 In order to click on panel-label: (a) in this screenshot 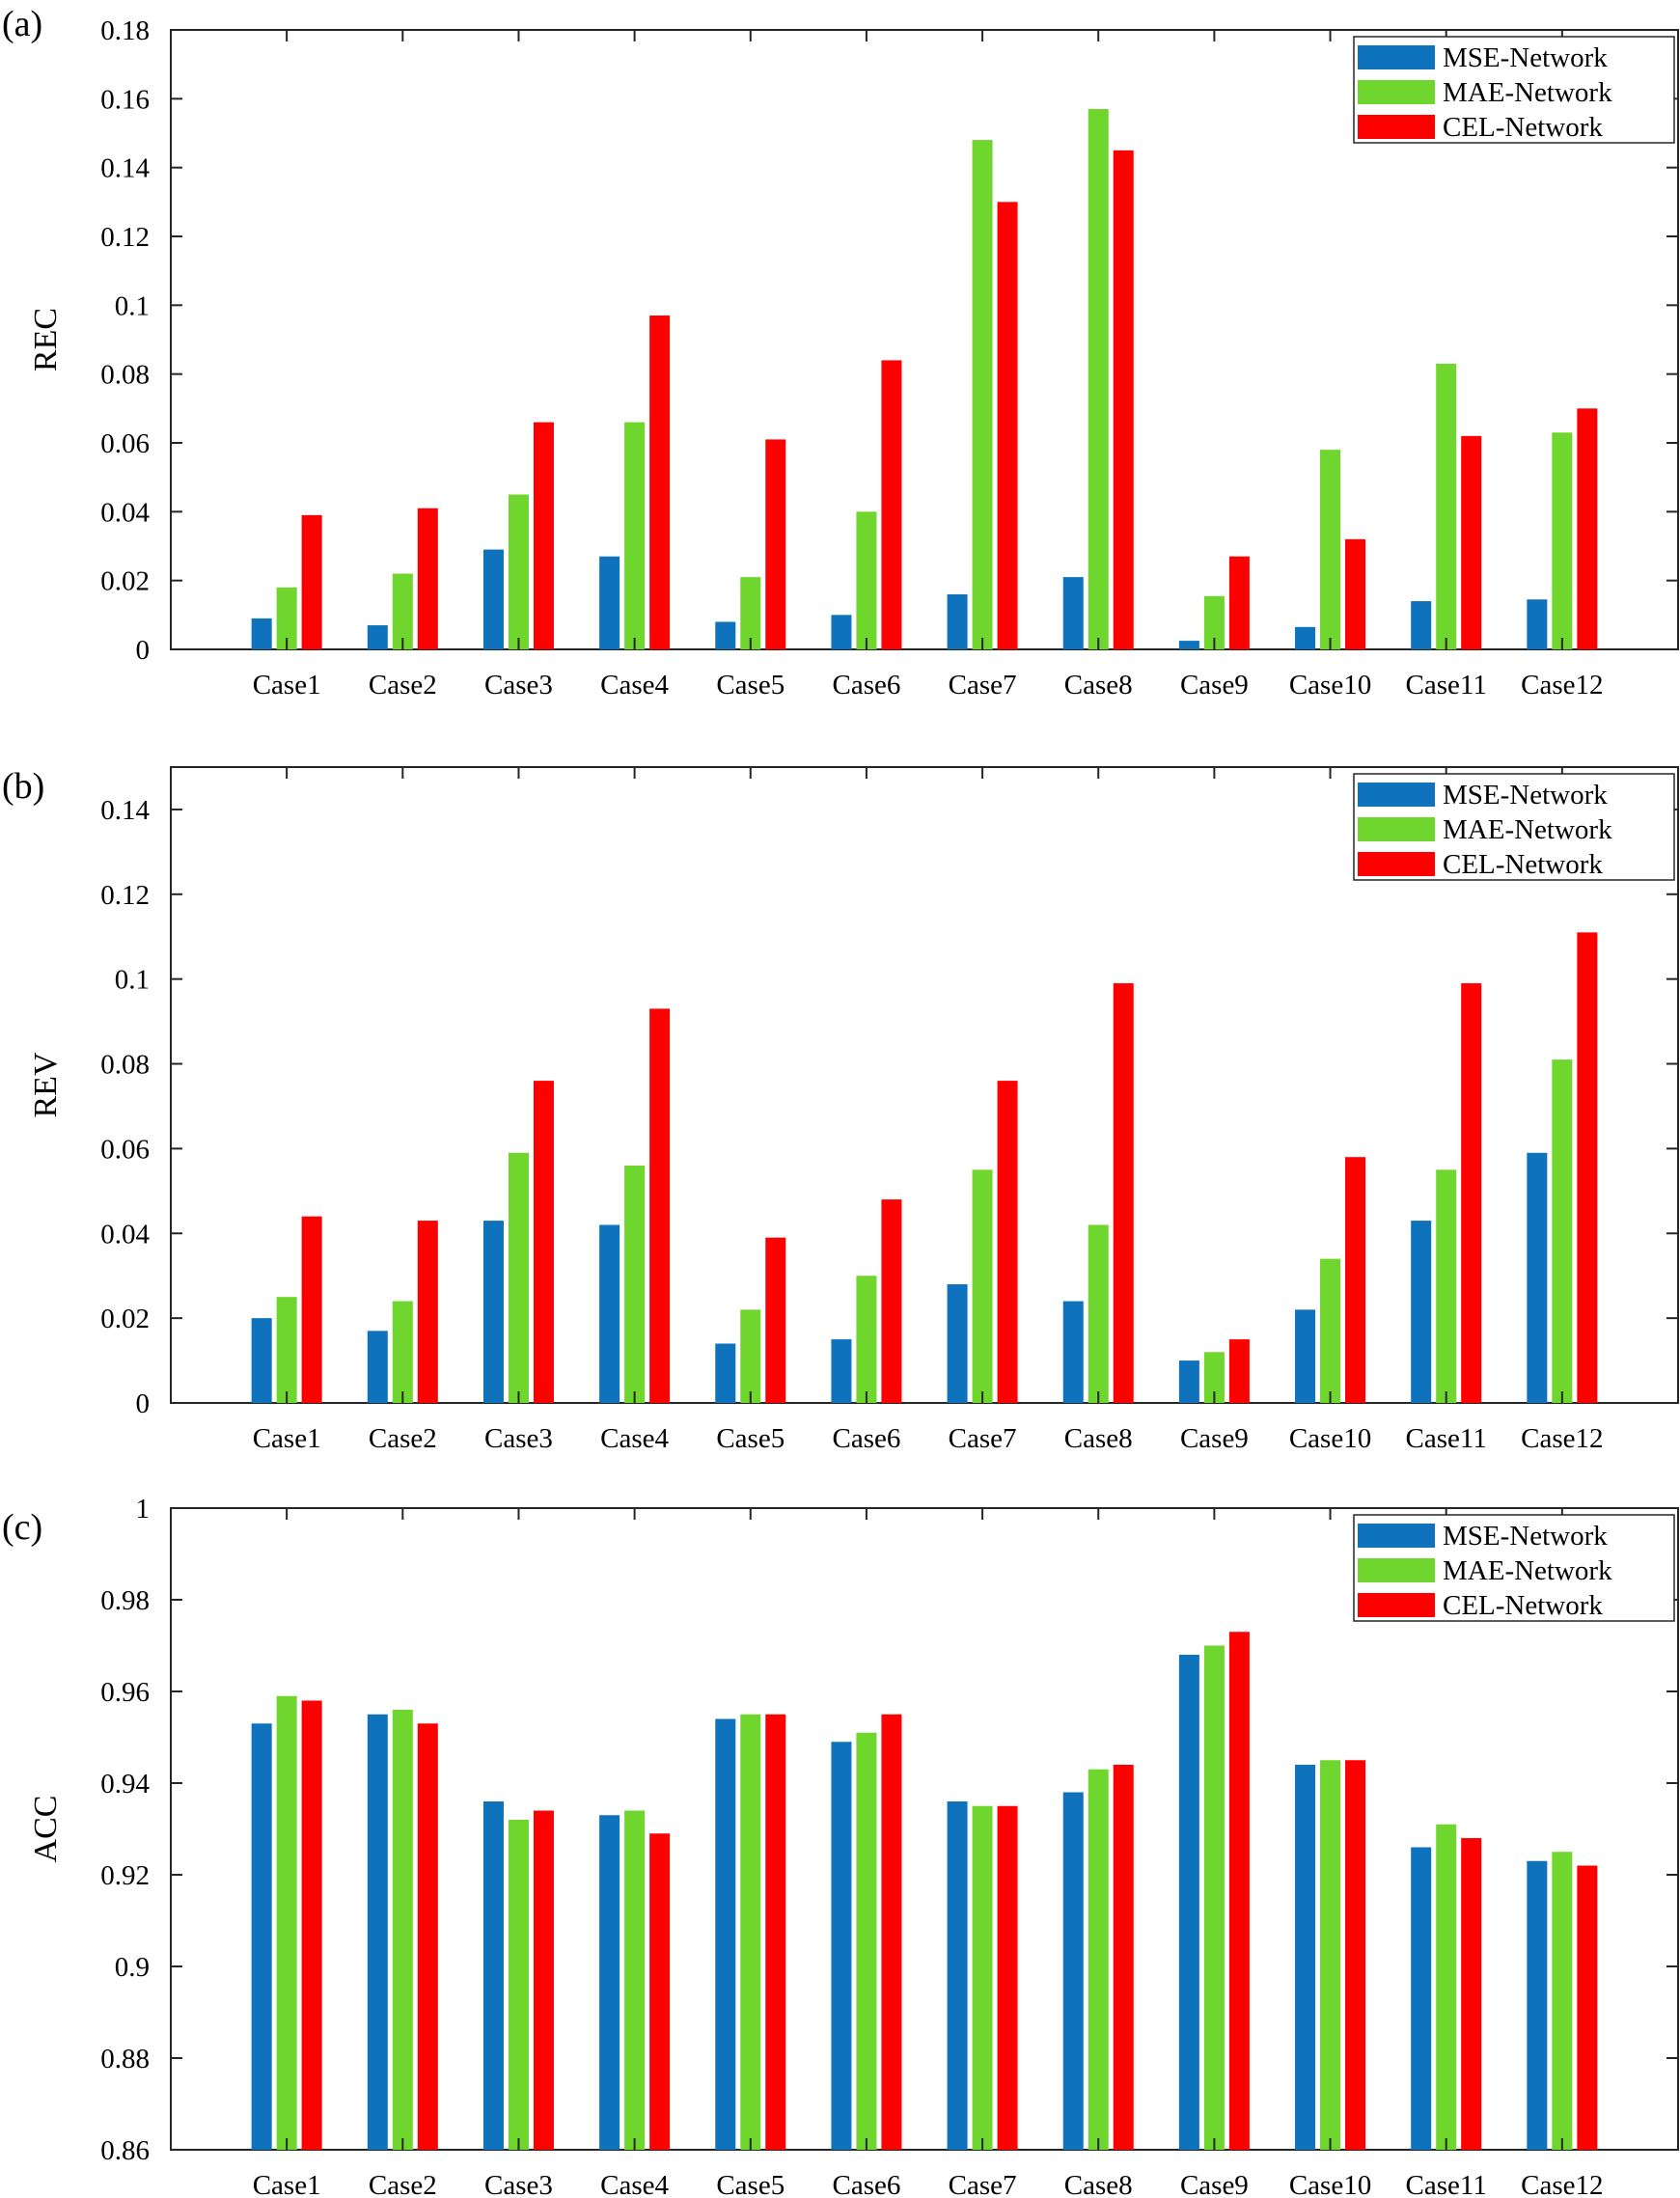, I will do `click(22, 24)`.